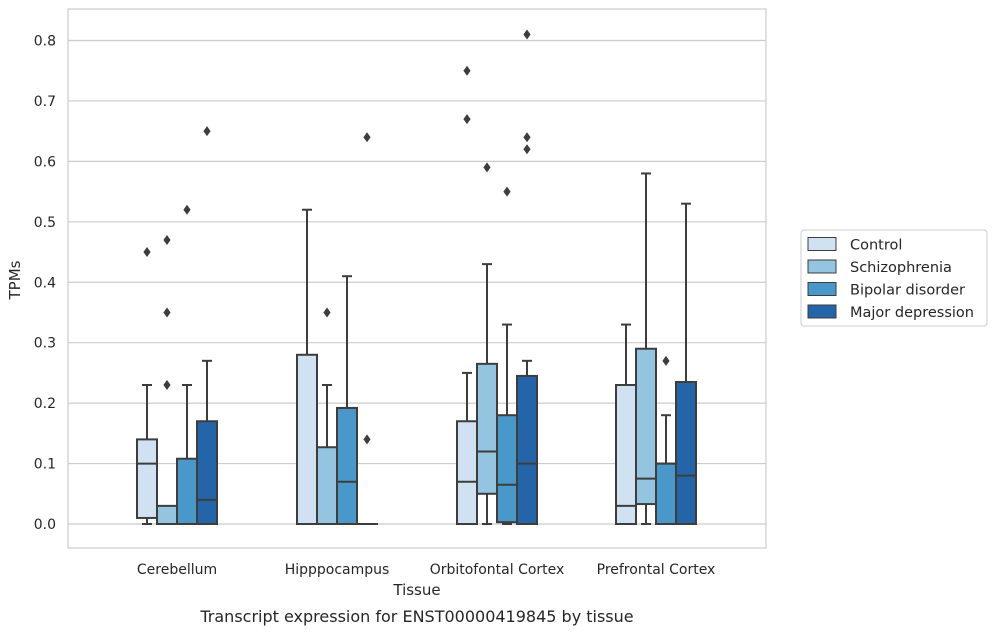 The image size is (997, 634). Describe the element at coordinates (497, 570) in the screenshot. I see `x-tick-label: Orbitofontal Cortex` at that location.